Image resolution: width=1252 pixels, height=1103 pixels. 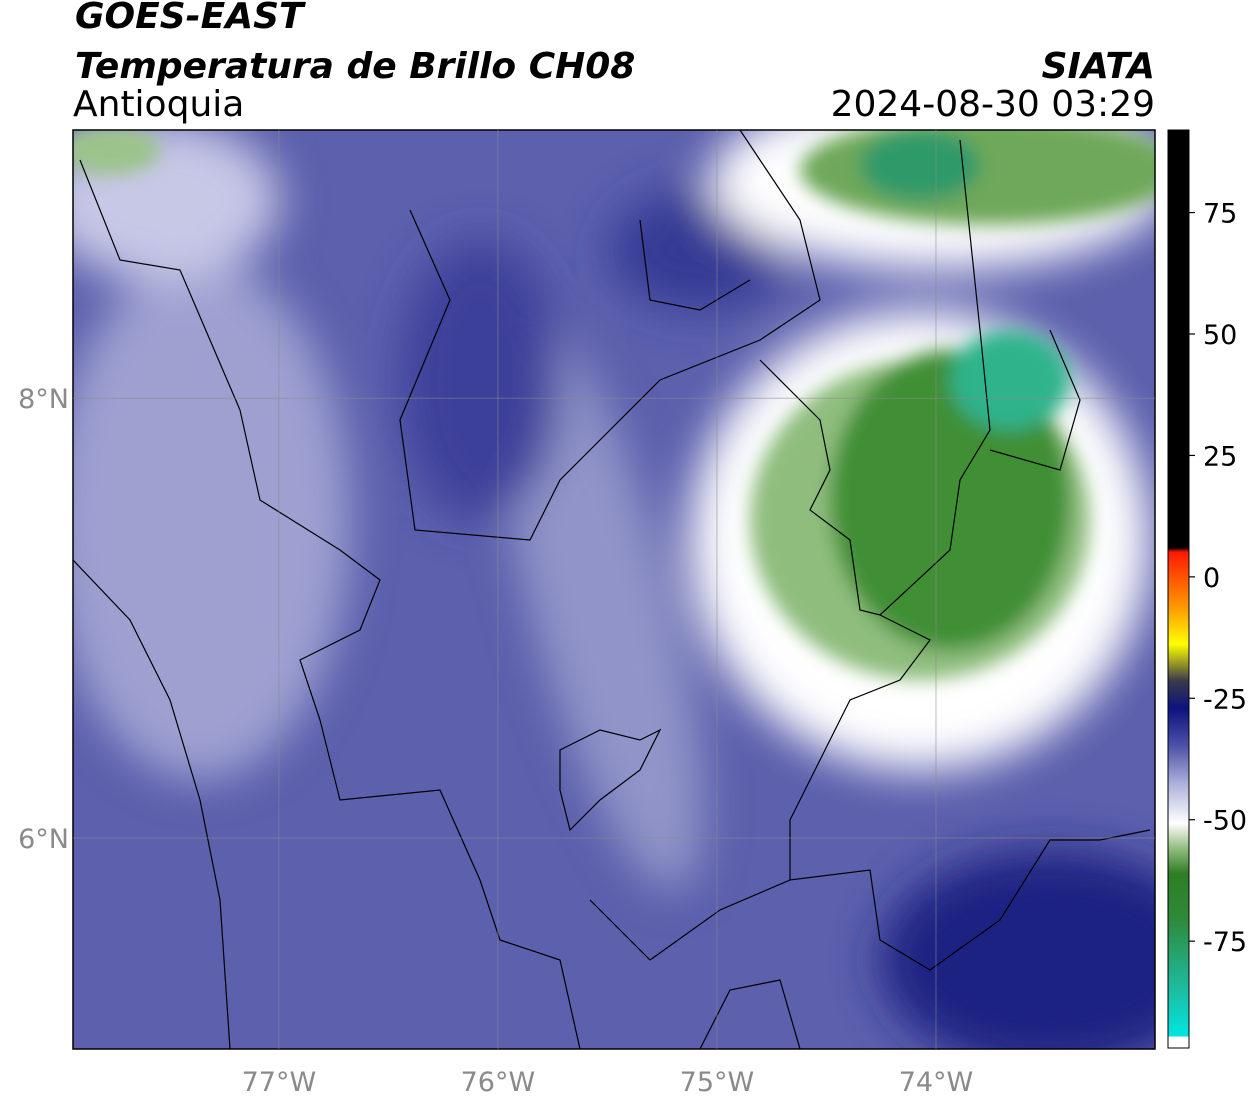 I want to click on colorbar-tick-label: -75, so click(x=1225, y=942).